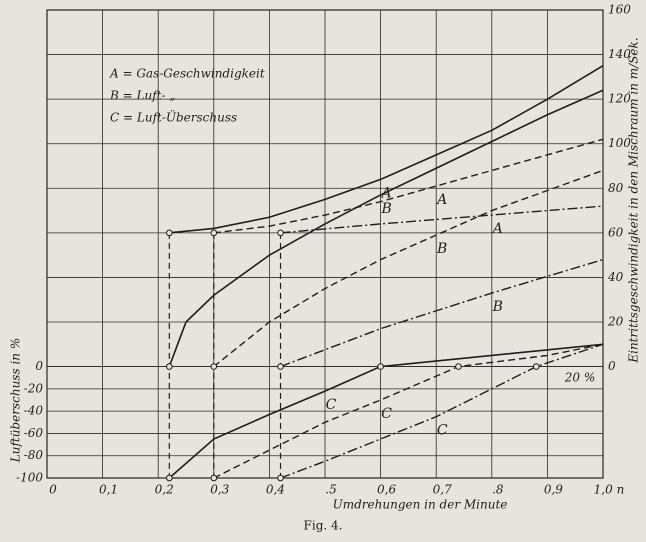  Describe the element at coordinates (275, 490) in the screenshot. I see `x-tick-label: 0,4` at that location.